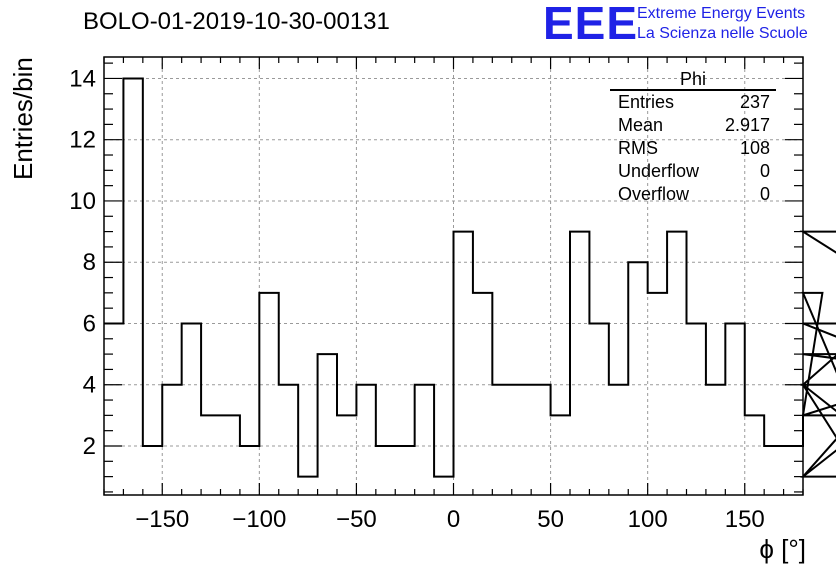  What do you see at coordinates (693, 102) in the screenshot?
I see `stats-row-entries: Entries 237` at bounding box center [693, 102].